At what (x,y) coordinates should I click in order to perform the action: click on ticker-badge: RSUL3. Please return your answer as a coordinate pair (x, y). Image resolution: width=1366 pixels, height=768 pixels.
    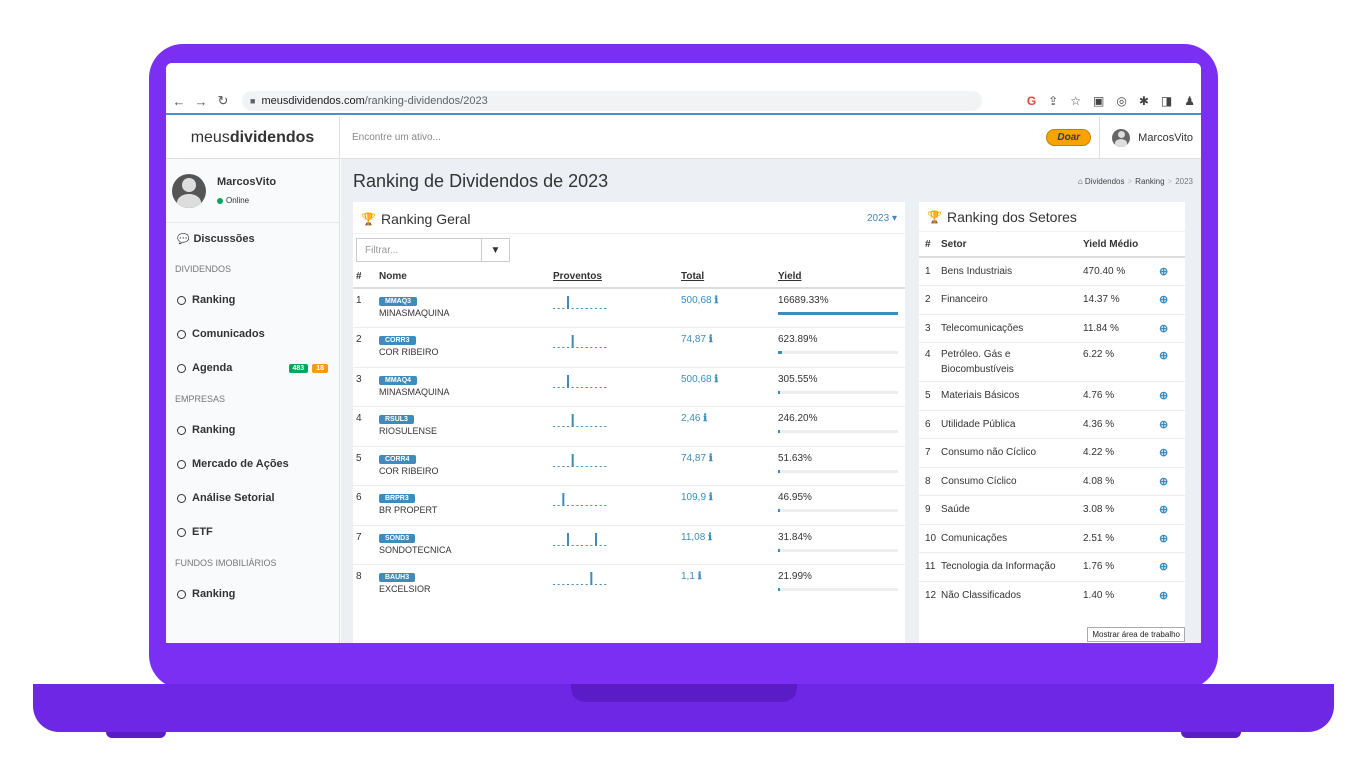
    Looking at the image, I should click on (396, 419).